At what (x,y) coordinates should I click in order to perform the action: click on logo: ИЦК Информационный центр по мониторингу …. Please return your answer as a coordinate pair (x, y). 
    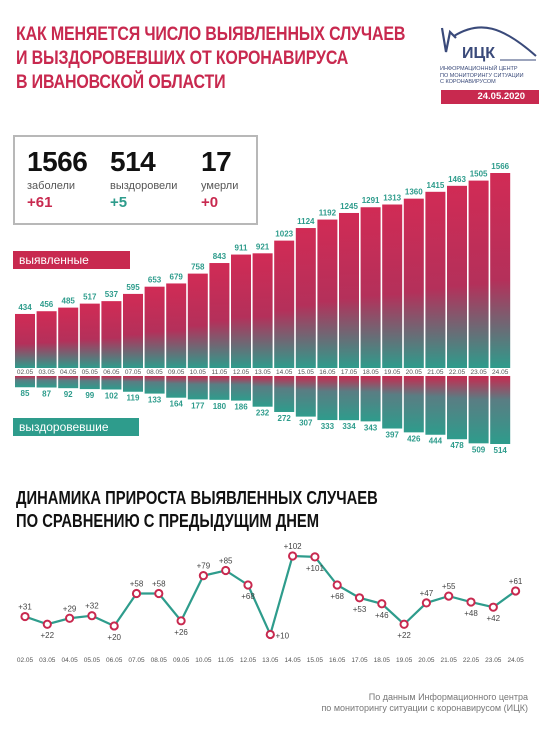
    Looking at the image, I should click on (490, 54).